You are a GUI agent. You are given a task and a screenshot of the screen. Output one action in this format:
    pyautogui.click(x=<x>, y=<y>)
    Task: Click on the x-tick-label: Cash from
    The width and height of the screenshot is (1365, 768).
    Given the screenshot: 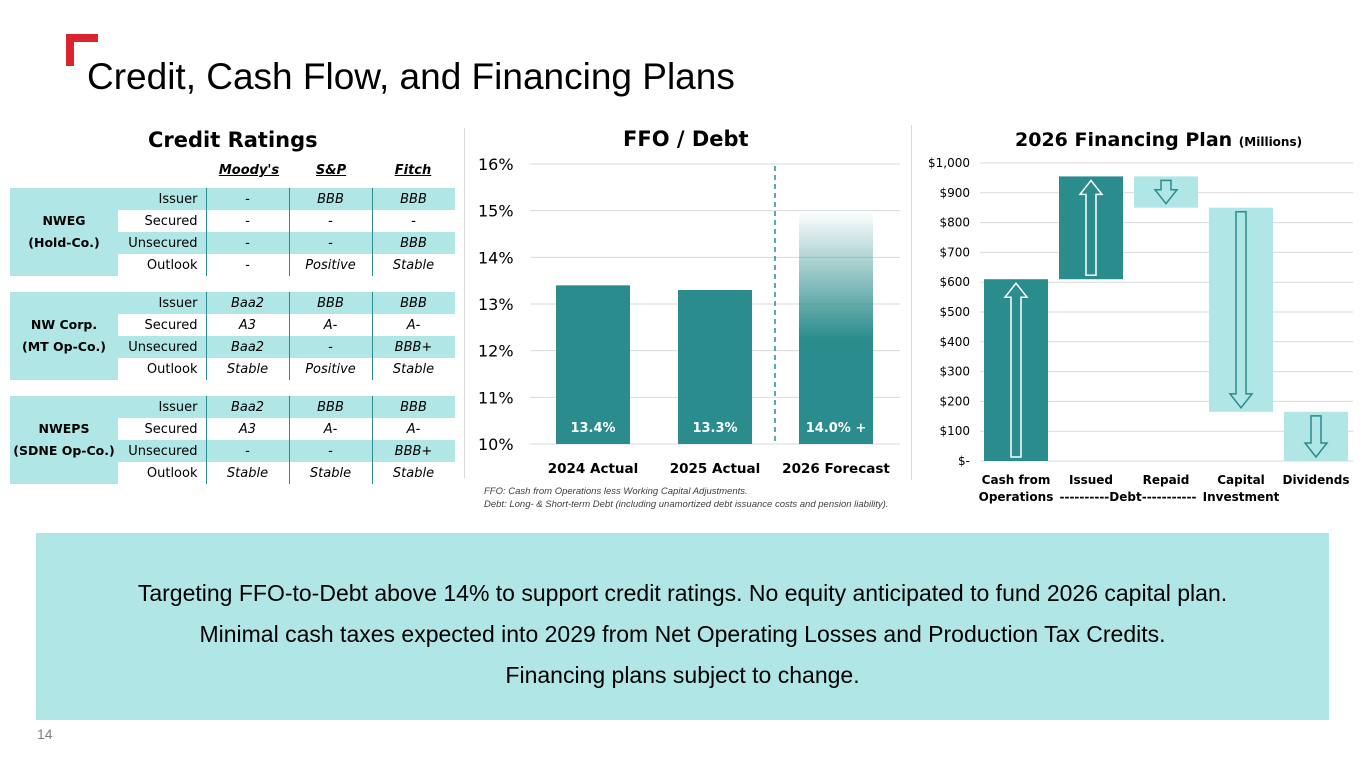 What is the action you would take?
    pyautogui.click(x=1016, y=480)
    